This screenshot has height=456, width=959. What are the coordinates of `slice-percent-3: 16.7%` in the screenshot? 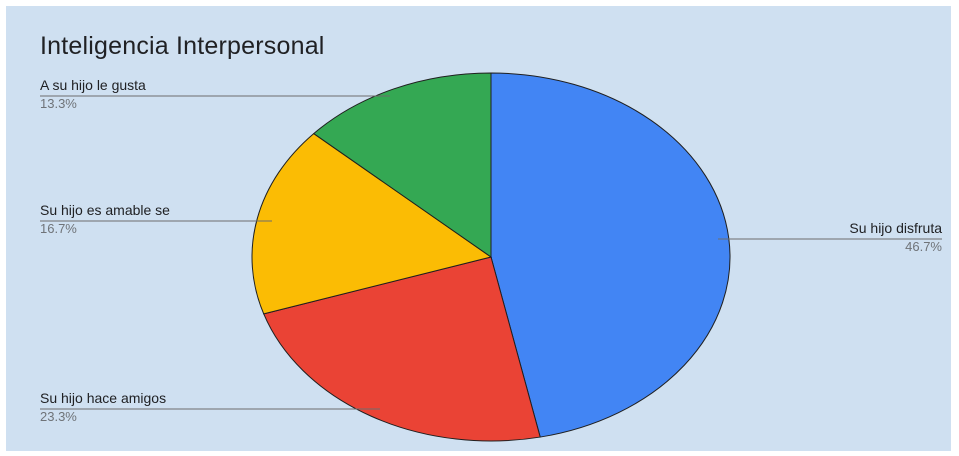 It's located at (58, 228).